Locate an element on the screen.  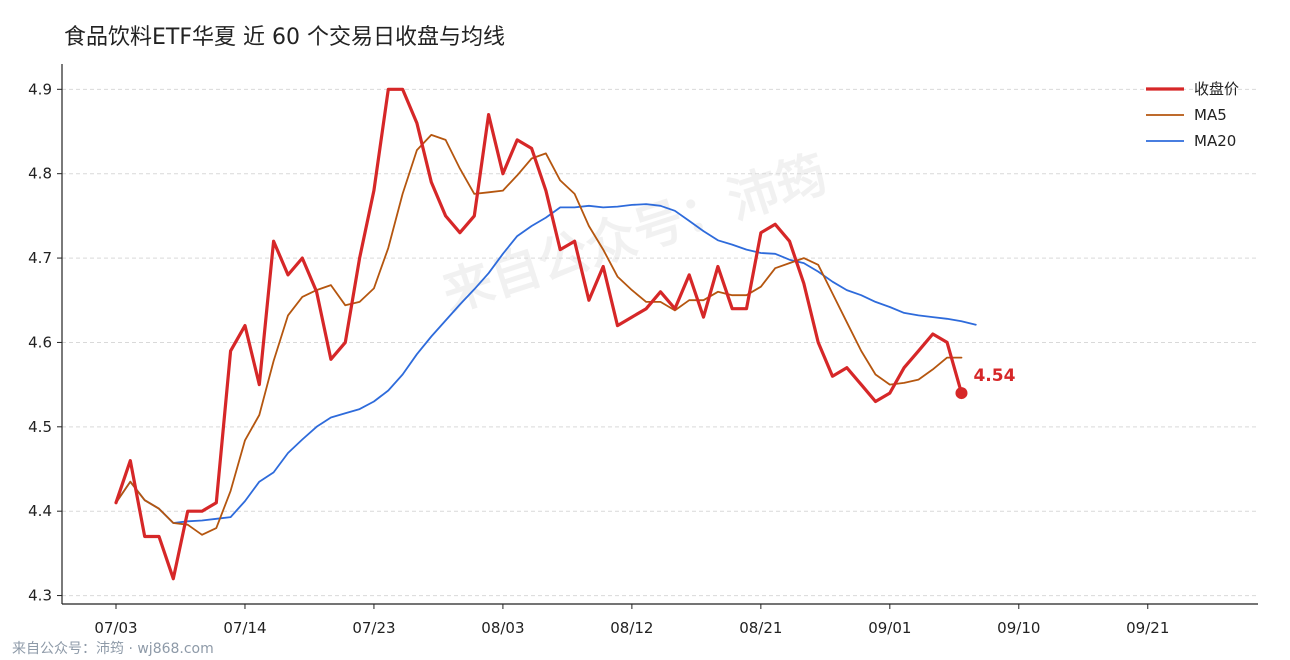
x-tick-label: 07/03 is located at coordinates (115, 628).